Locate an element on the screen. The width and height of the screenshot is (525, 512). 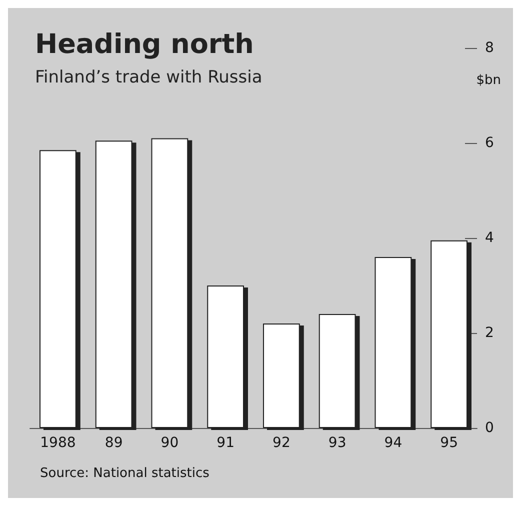
y-tick-label: 0 is located at coordinates (489, 428).